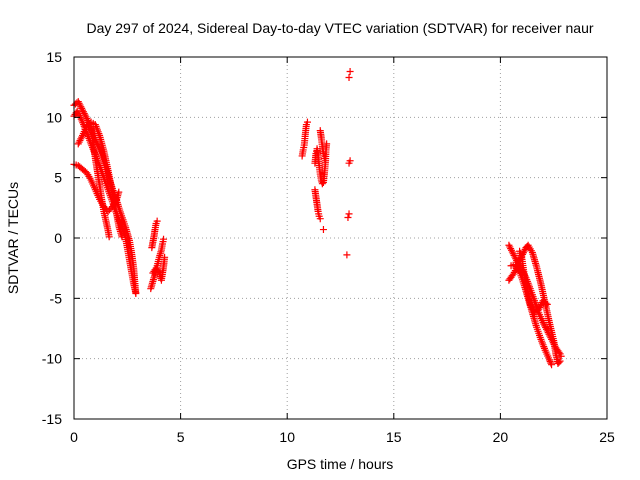 The image size is (640, 480). I want to click on y-tick-label: -10, so click(52, 359).